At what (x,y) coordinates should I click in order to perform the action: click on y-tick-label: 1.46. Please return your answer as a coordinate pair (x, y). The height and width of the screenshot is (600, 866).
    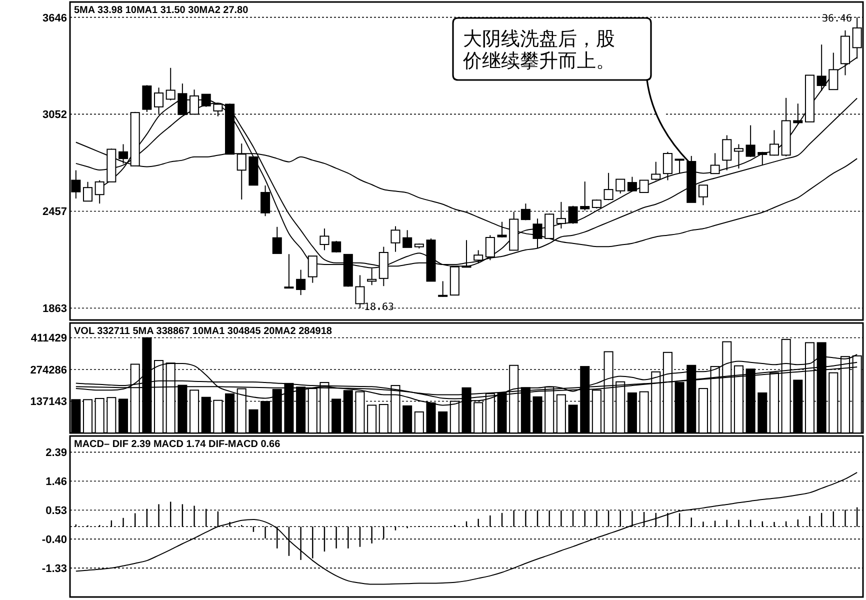
    Looking at the image, I should click on (56, 482).